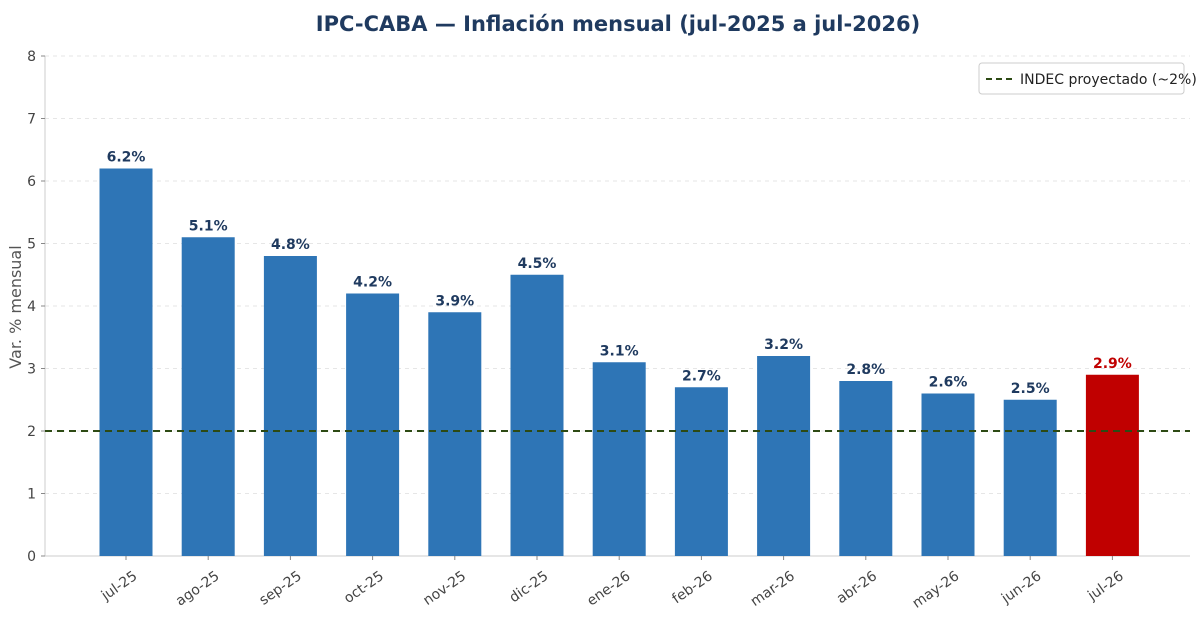 The height and width of the screenshot is (630, 1200). What do you see at coordinates (197, 588) in the screenshot?
I see `x-tick-label-ago-25: ago-25` at bounding box center [197, 588].